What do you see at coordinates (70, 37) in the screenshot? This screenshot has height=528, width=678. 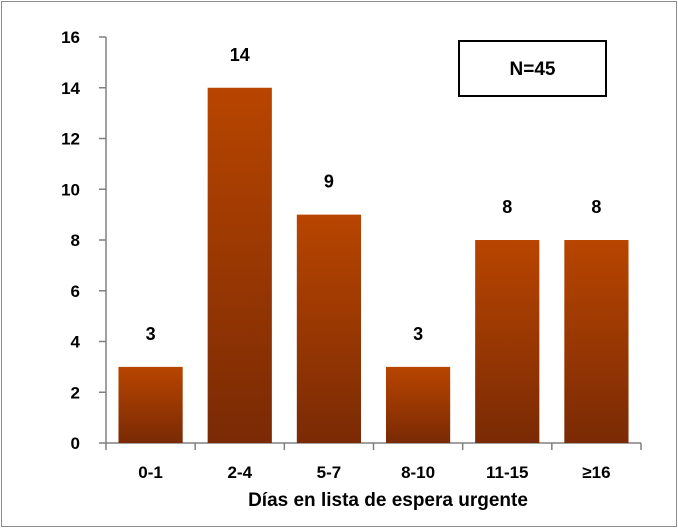 I see `y-tick-label: 16` at bounding box center [70, 37].